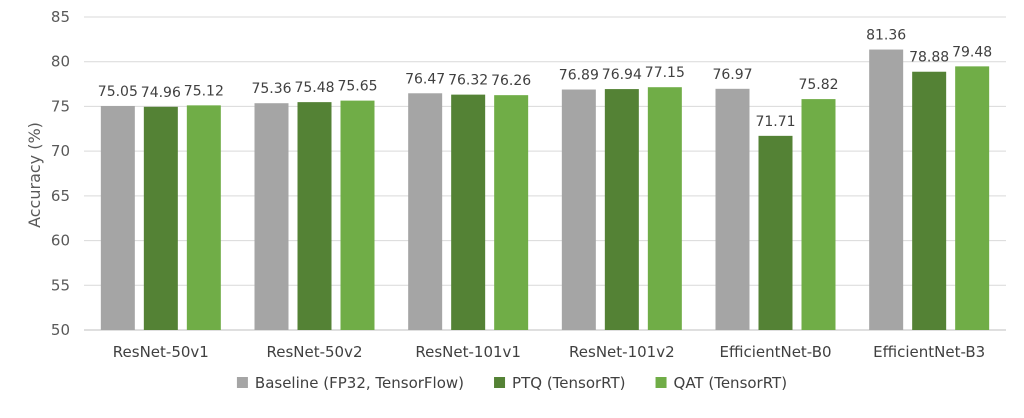 This screenshot has width=1024, height=418. What do you see at coordinates (929, 352) in the screenshot?
I see `x-category-label: EfficientNet-B3` at bounding box center [929, 352].